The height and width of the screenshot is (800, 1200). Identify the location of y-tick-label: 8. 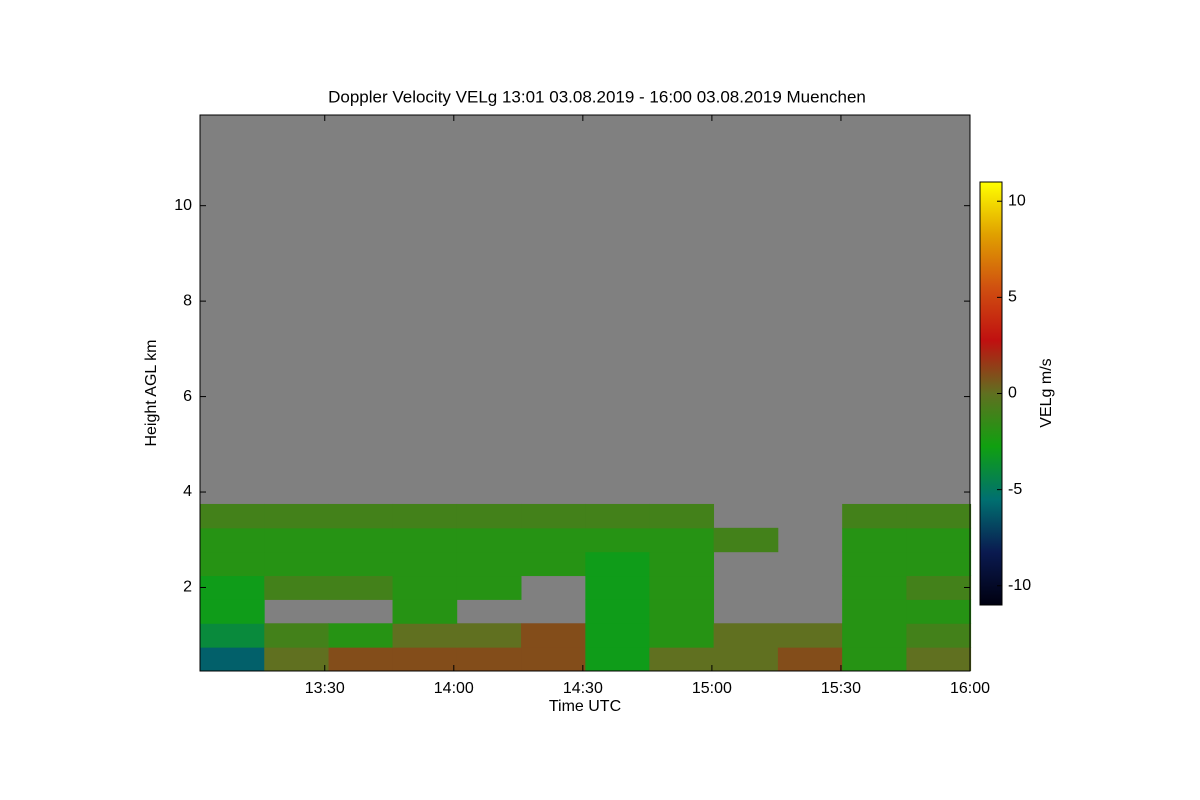
(187, 300).